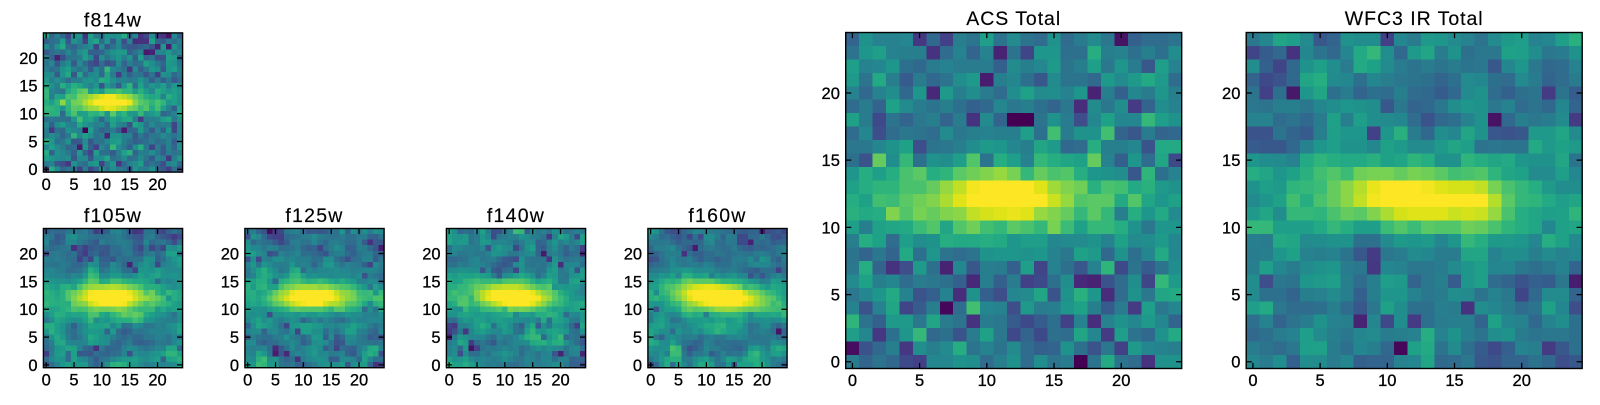 This screenshot has height=405, width=1600. What do you see at coordinates (113, 216) in the screenshot?
I see `svg-text: f105w` at bounding box center [113, 216].